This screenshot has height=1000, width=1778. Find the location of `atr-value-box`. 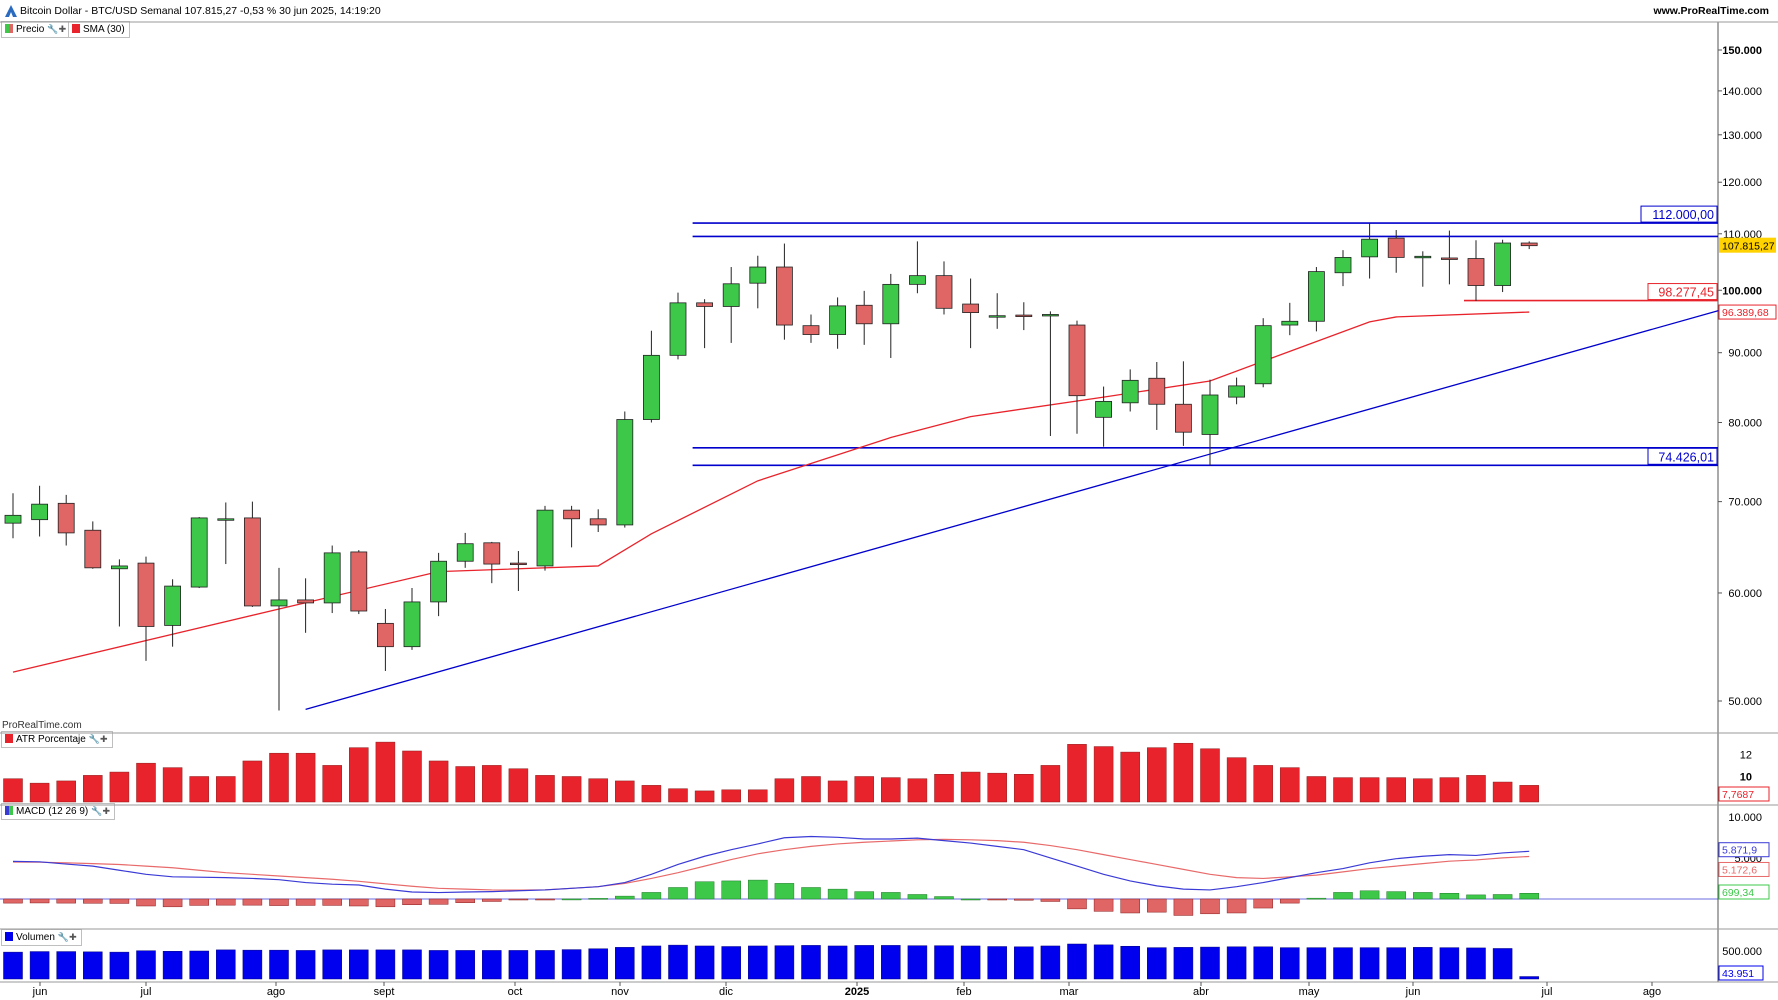

atr-value-box is located at coordinates (1744, 794).